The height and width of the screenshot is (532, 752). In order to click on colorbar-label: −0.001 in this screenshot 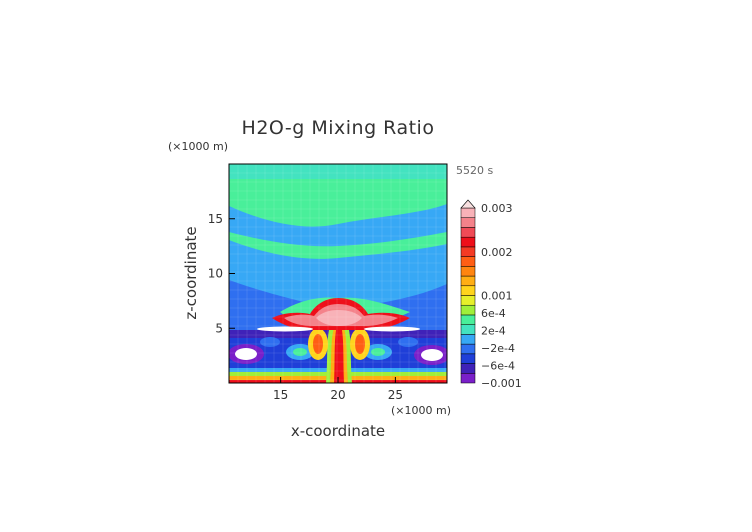, I will do `click(501, 383)`.